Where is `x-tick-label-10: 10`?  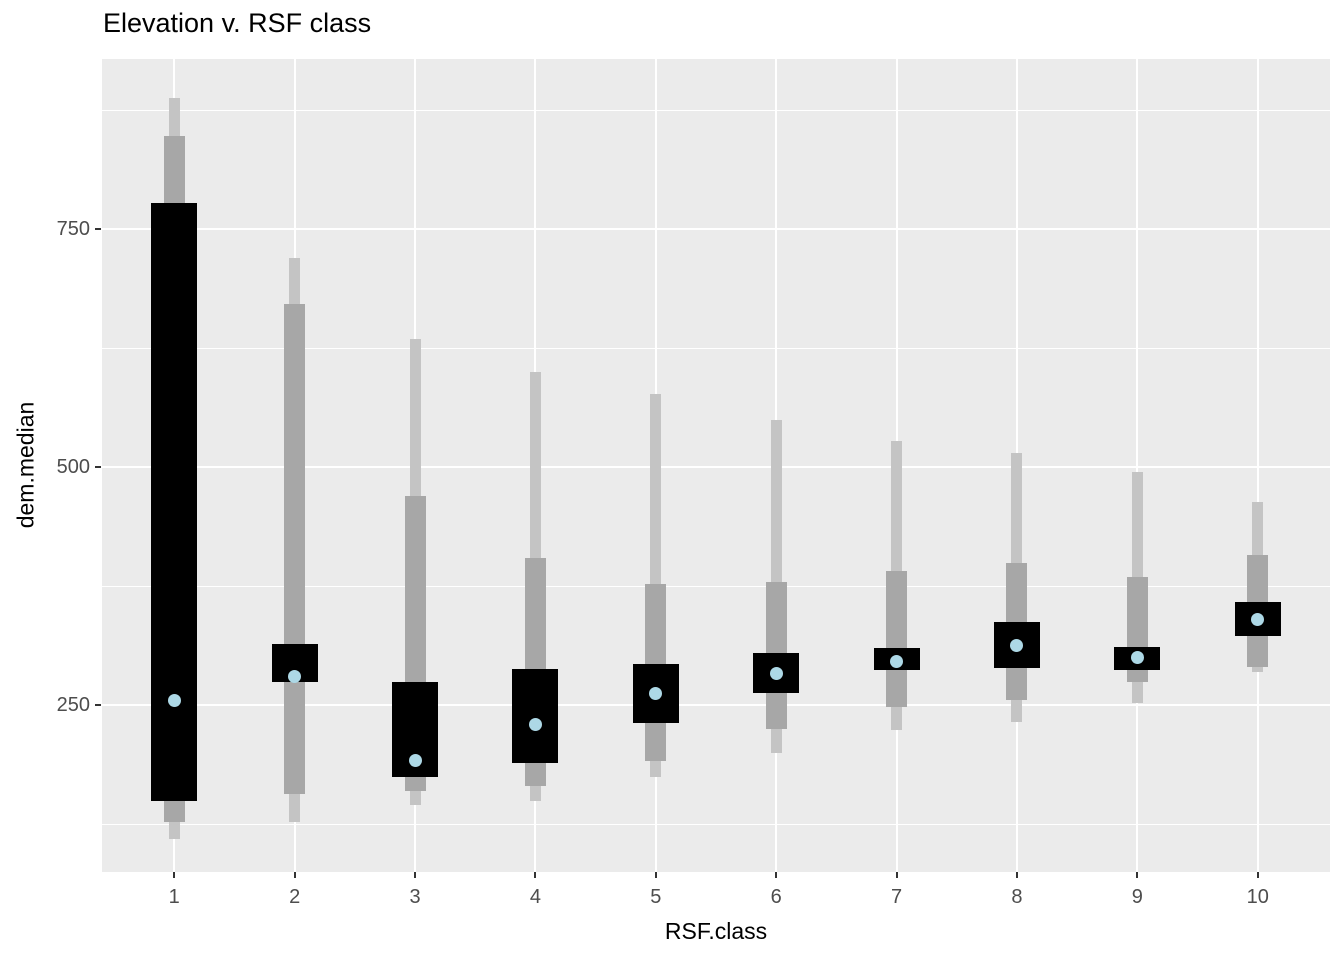 x-tick-label-10: 10 is located at coordinates (1257, 897).